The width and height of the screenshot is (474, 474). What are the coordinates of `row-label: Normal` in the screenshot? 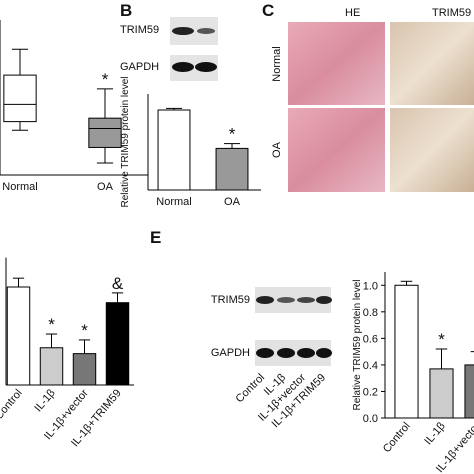 It's located at (277, 63).